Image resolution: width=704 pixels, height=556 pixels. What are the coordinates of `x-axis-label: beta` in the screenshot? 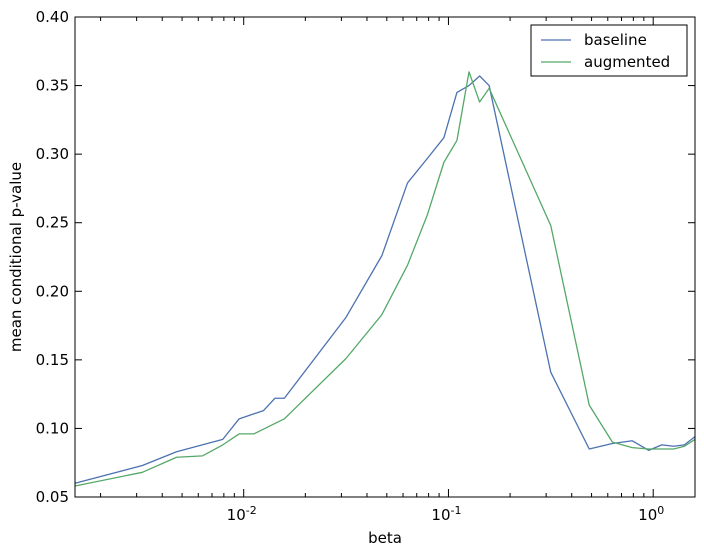 It's located at (385, 538).